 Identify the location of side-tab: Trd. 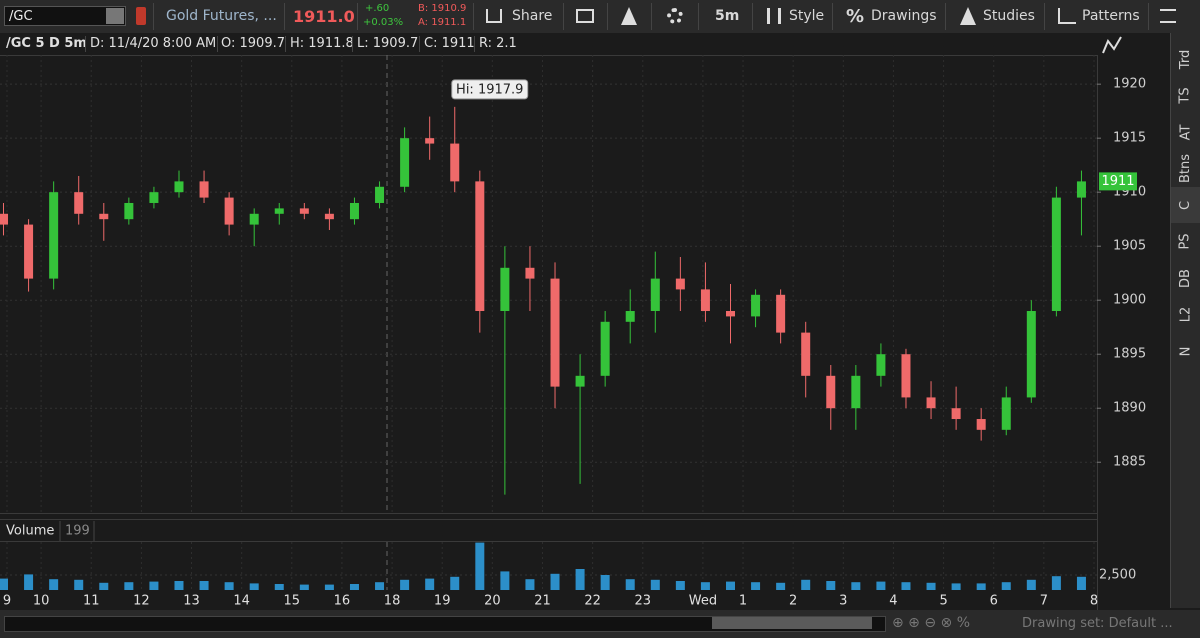
(1185, 59).